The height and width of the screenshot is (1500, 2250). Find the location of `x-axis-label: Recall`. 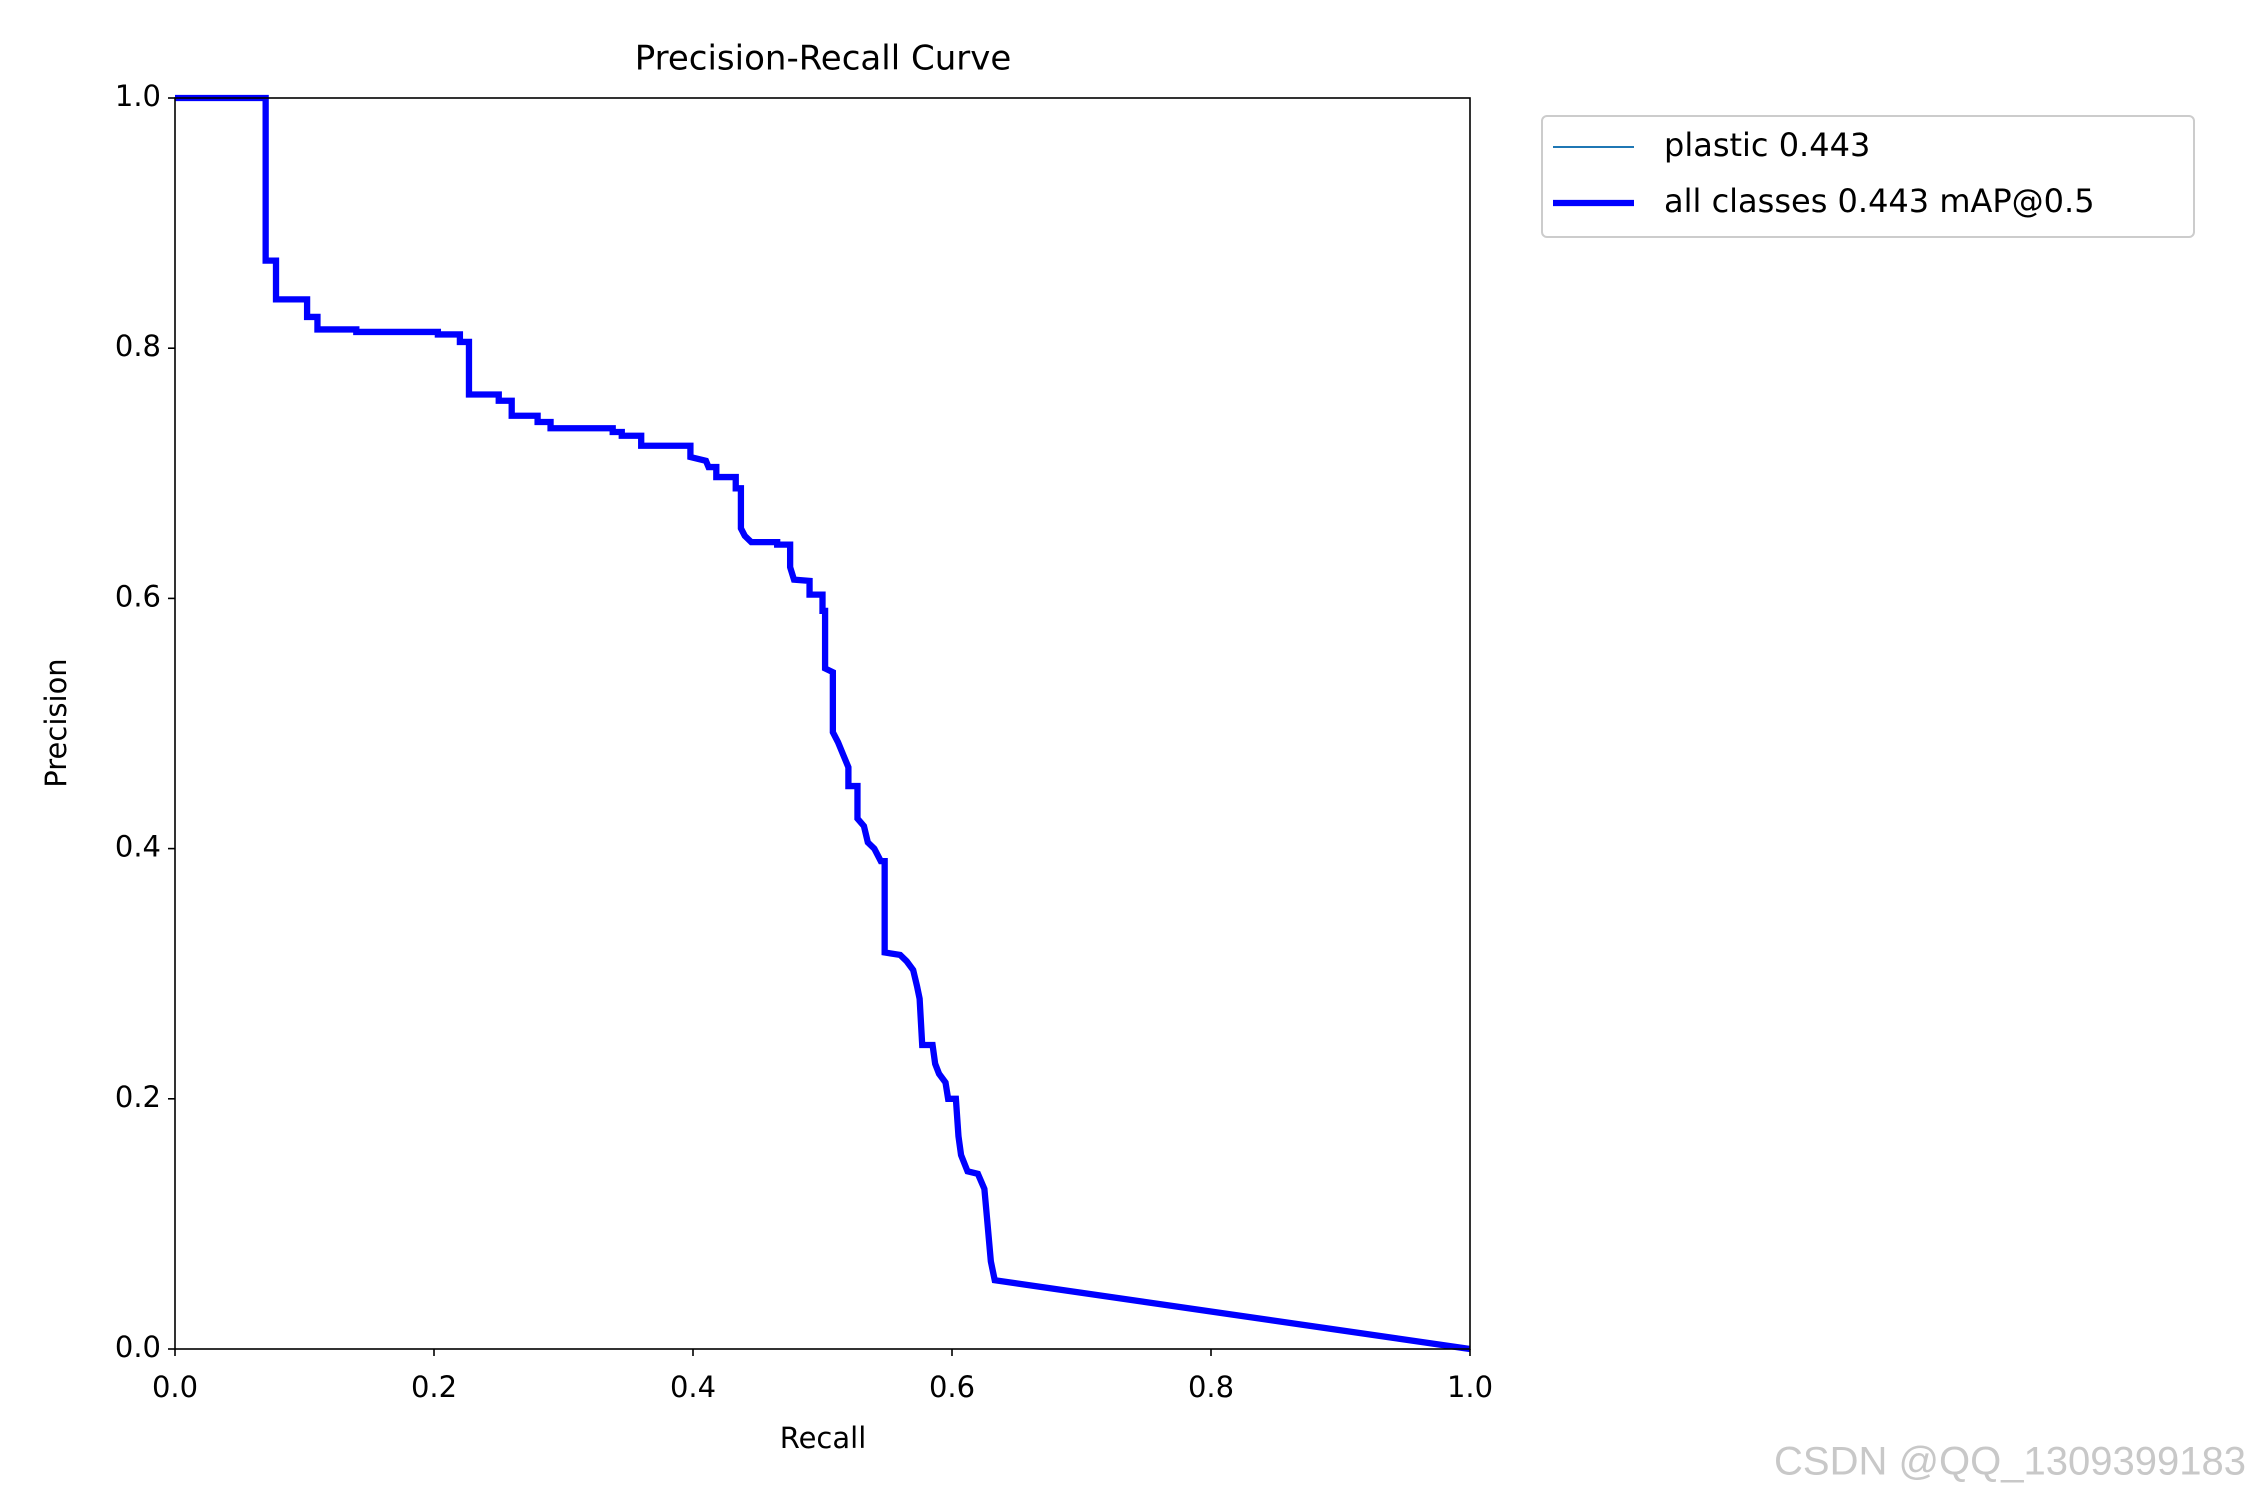

x-axis-label: Recall is located at coordinates (823, 1438).